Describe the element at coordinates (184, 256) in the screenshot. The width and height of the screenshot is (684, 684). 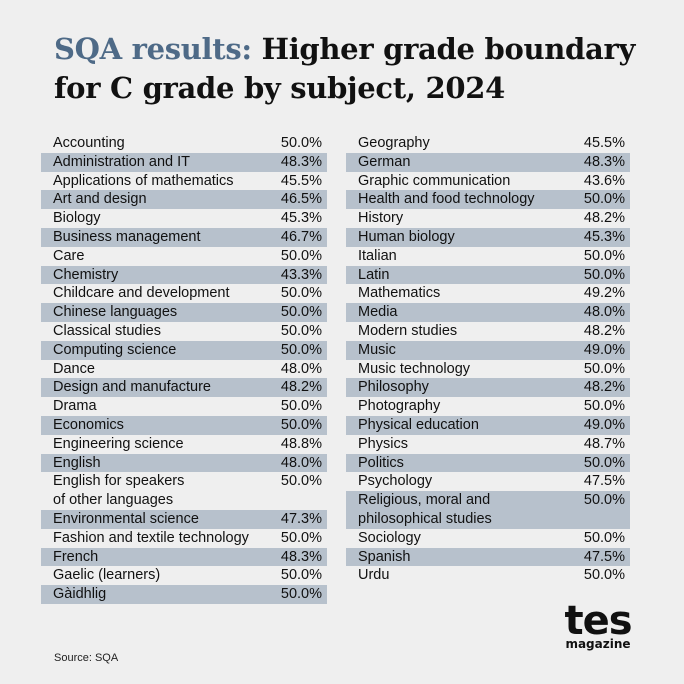
I see `table-row: Care 50.0%` at that location.